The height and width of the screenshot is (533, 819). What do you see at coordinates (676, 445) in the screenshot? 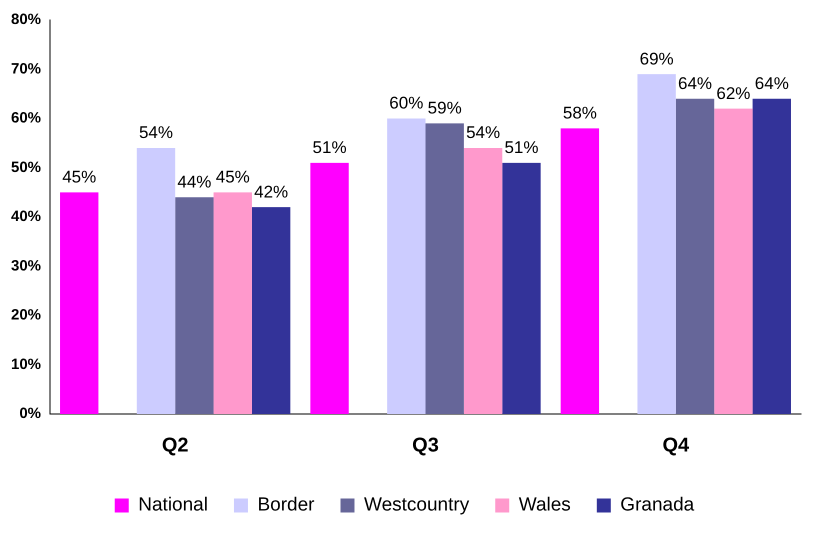
I see `x-tick-label: Q4` at bounding box center [676, 445].